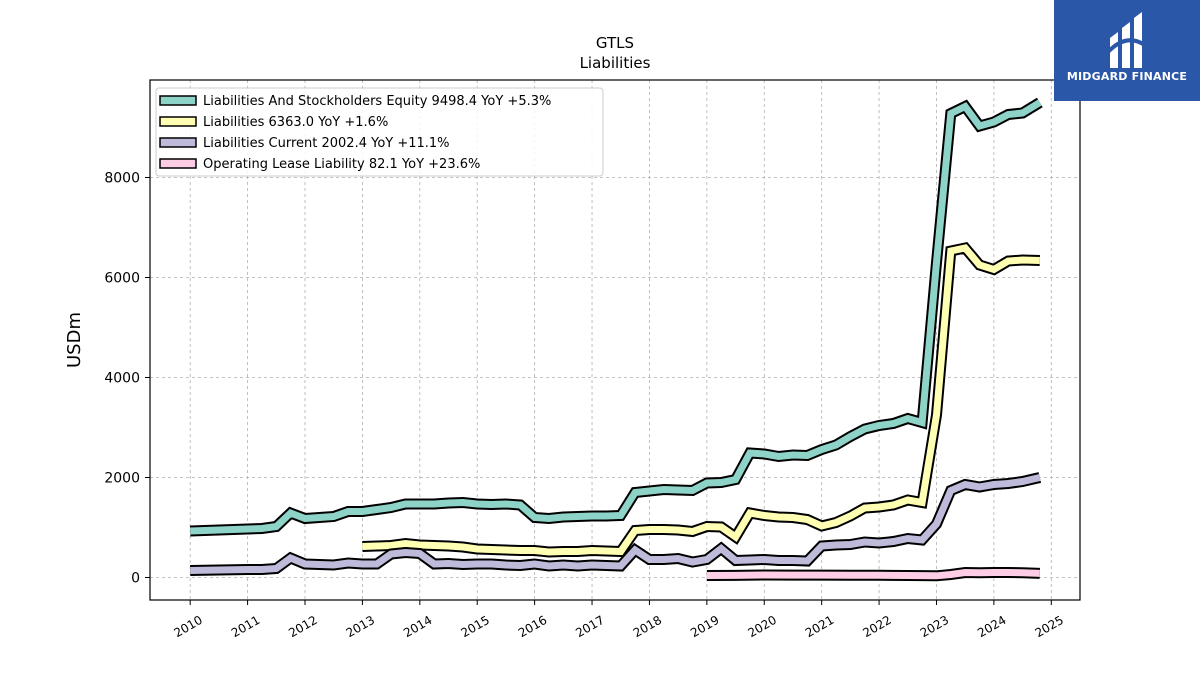 The height and width of the screenshot is (675, 1200). I want to click on x-tick-label: 2010, so click(187, 626).